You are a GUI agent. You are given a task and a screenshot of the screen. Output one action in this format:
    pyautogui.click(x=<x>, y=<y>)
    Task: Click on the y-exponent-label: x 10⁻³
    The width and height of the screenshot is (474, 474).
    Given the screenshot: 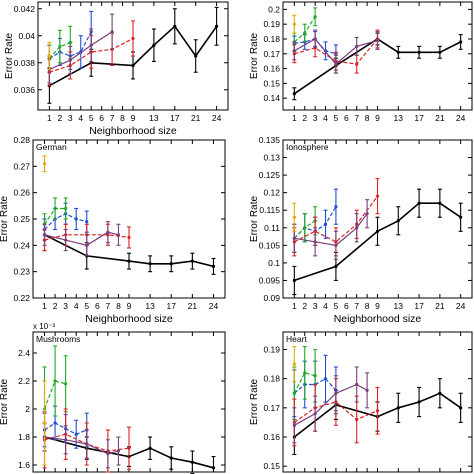 What is the action you would take?
    pyautogui.click(x=44, y=326)
    